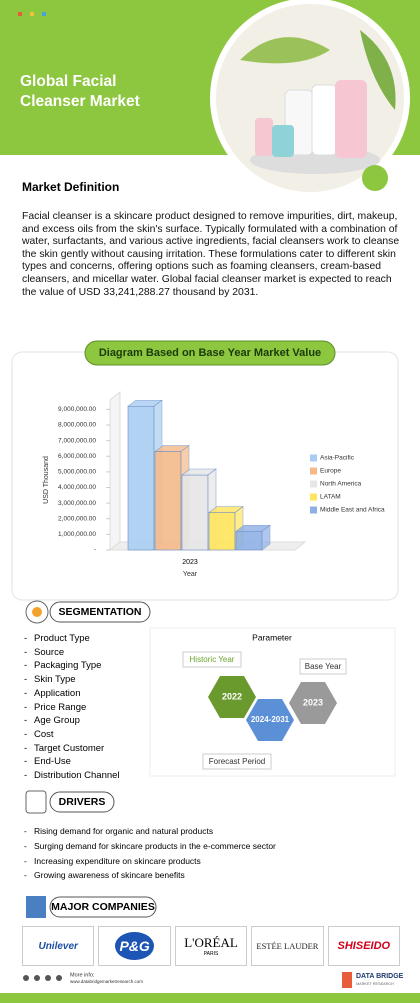  Describe the element at coordinates (103, 907) in the screenshot. I see `section-heading: MAJOR COMPANIES` at that location.